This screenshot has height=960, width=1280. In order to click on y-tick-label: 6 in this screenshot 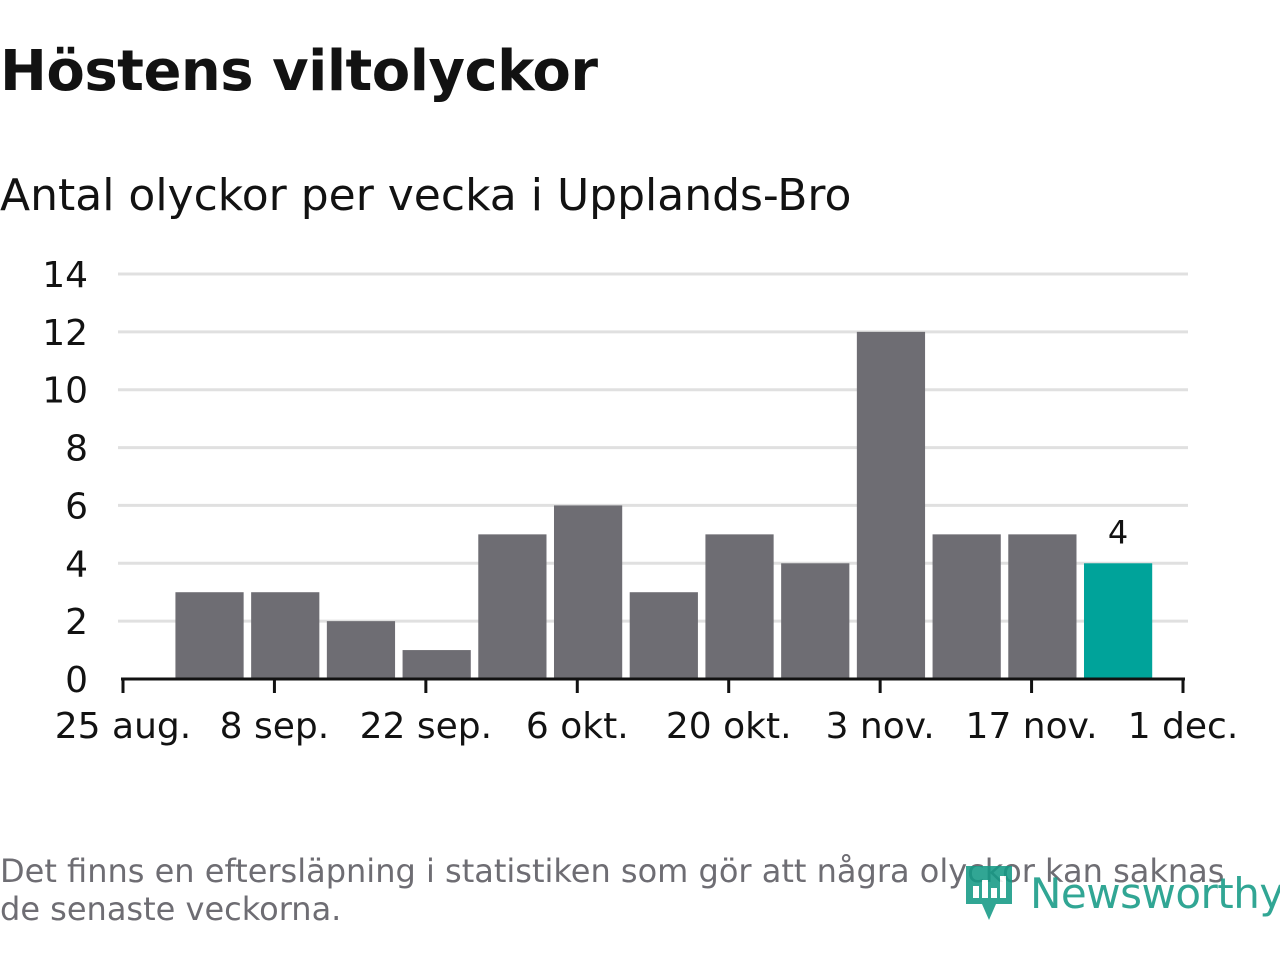, I will do `click(76, 506)`.